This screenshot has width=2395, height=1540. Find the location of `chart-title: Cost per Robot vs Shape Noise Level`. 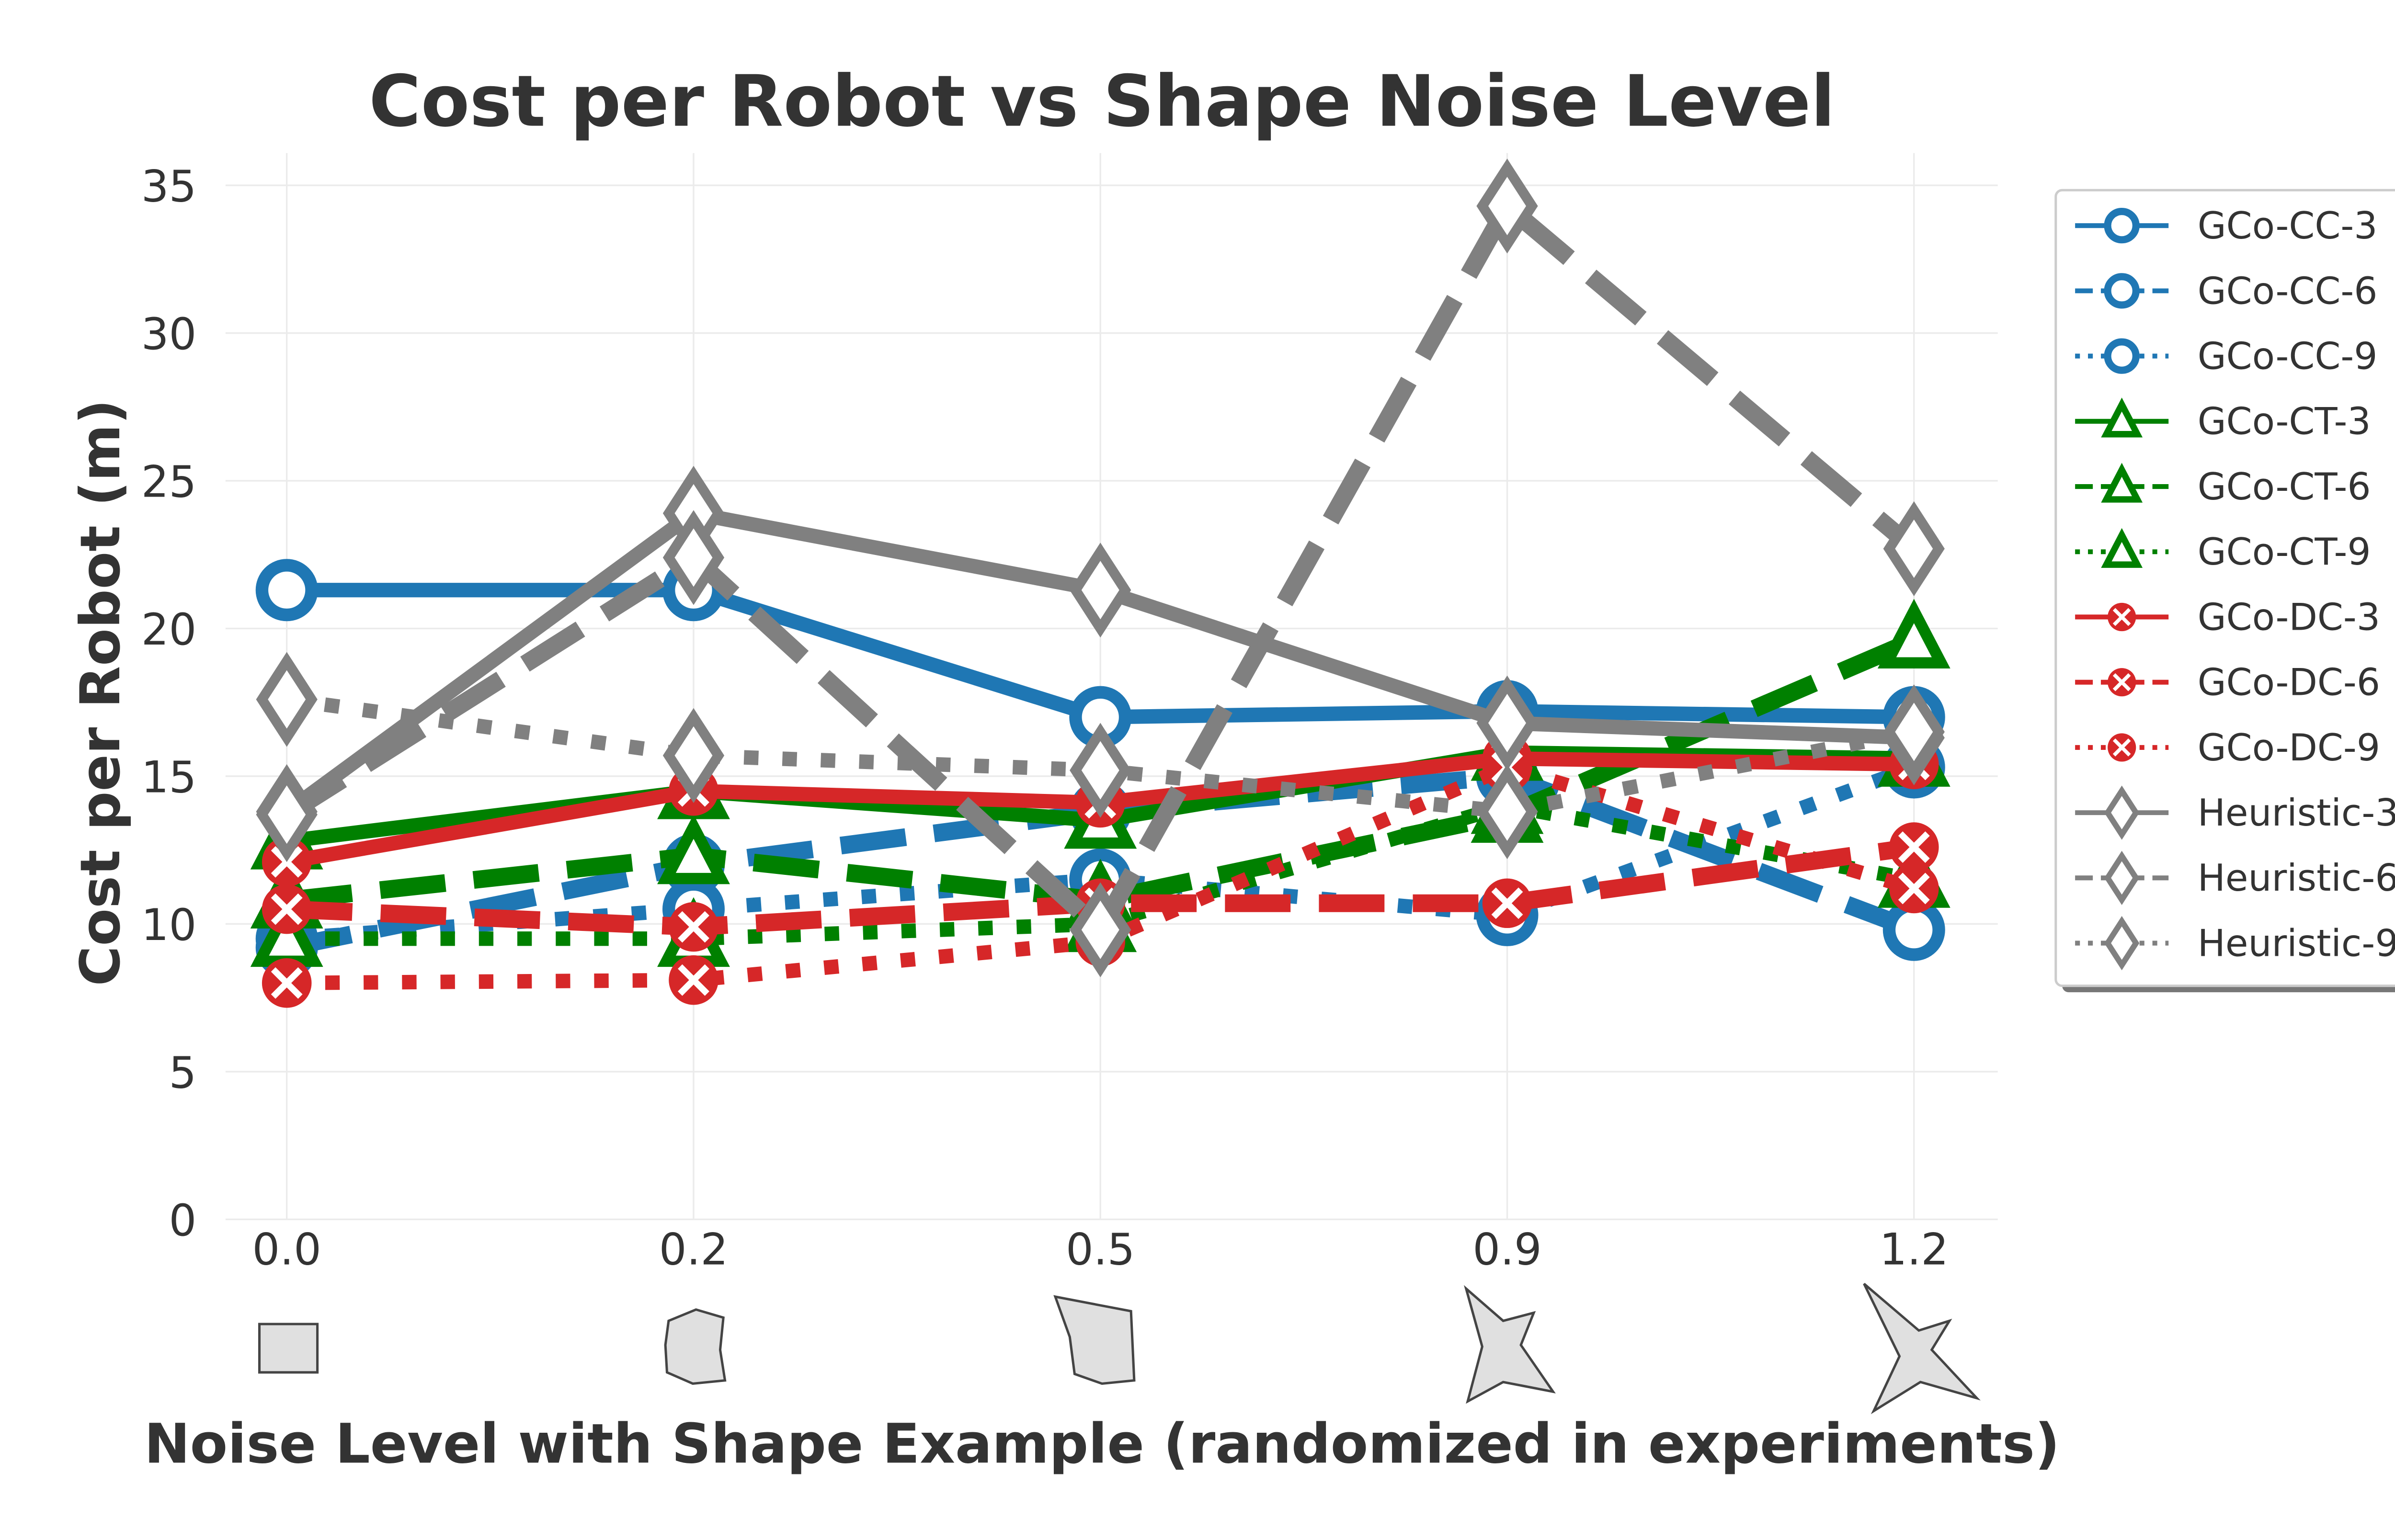

chart-title: Cost per Robot vs Shape Noise Level is located at coordinates (1102, 101).